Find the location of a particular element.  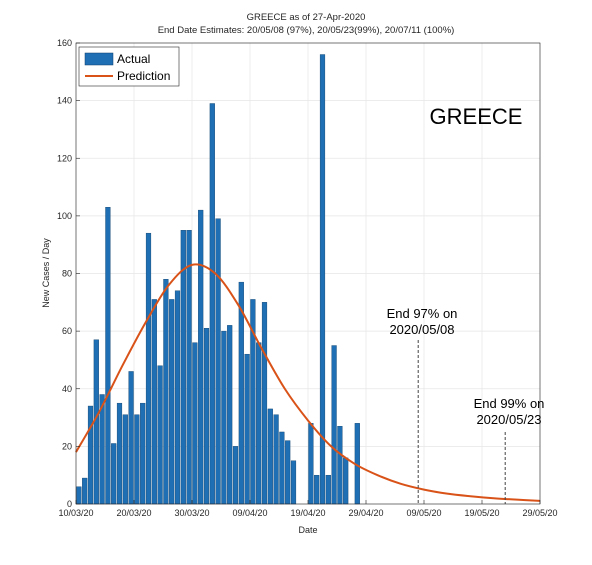

y-tick-label: 0 is located at coordinates (69, 504).